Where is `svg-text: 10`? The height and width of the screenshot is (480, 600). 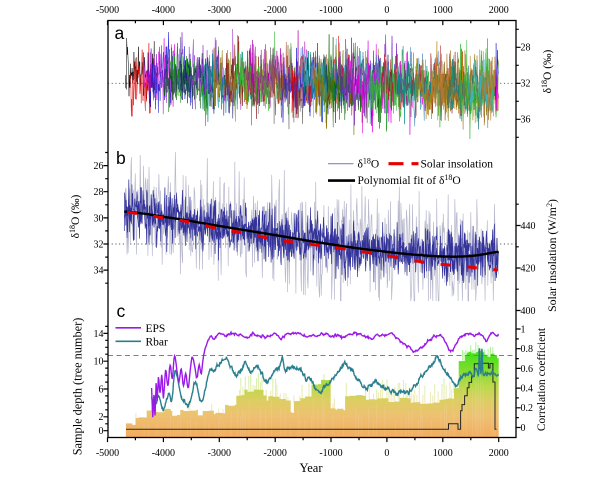
svg-text: 10 is located at coordinates (99, 362).